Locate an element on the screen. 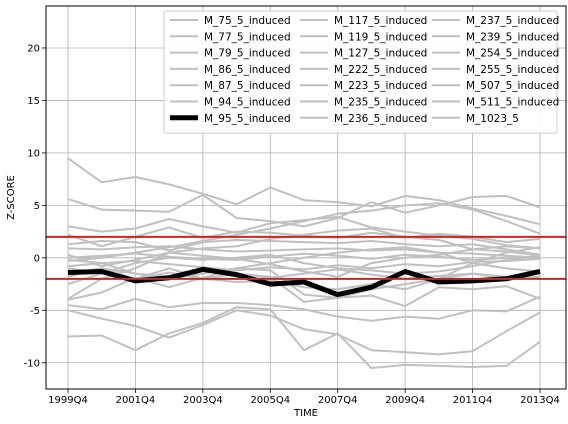 This screenshot has height=424, width=568. series-line-m-87-5-induced is located at coordinates (304, 247).